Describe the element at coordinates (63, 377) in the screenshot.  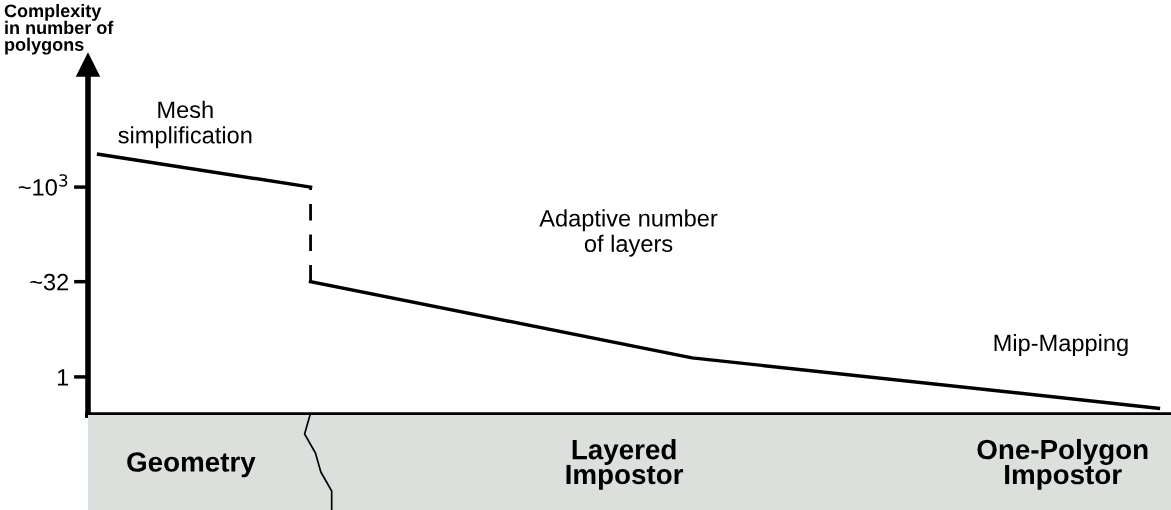
I see `y-tick-label: 1` at that location.